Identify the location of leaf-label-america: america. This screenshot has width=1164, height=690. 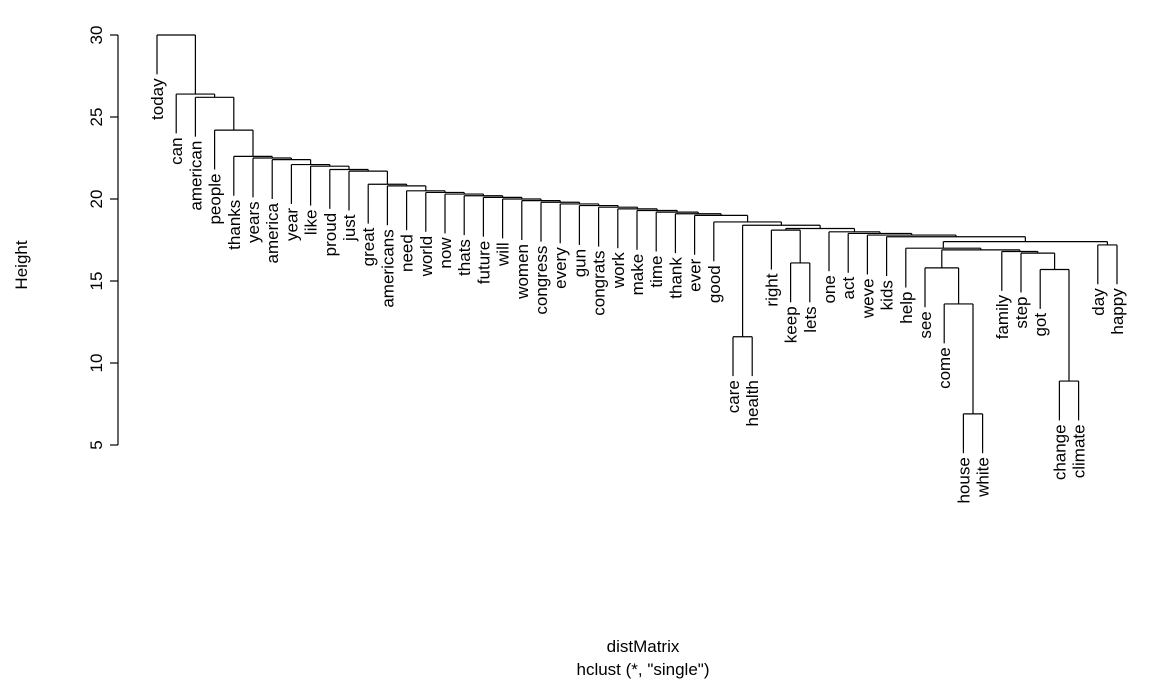
(272, 232).